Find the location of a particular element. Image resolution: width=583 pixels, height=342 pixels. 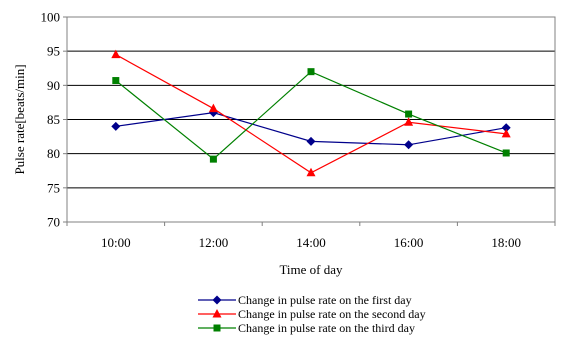

y-tick-label: 80 is located at coordinates (53, 153).